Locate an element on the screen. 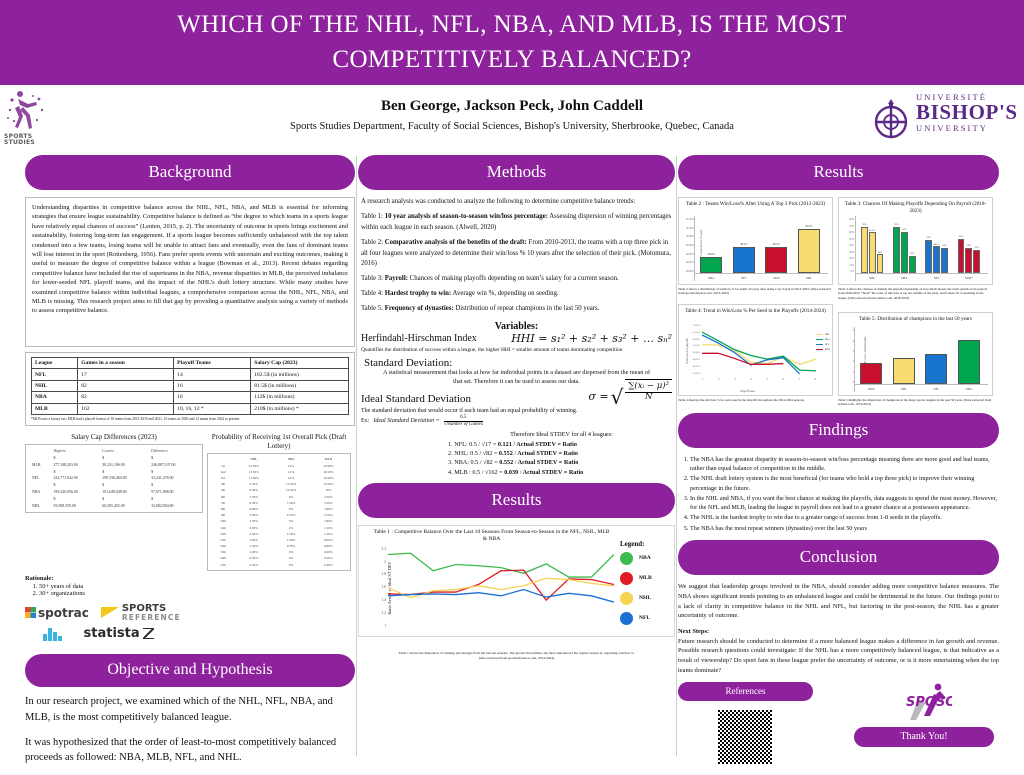  table-cell: 13.20% is located at coordinates (328, 484).